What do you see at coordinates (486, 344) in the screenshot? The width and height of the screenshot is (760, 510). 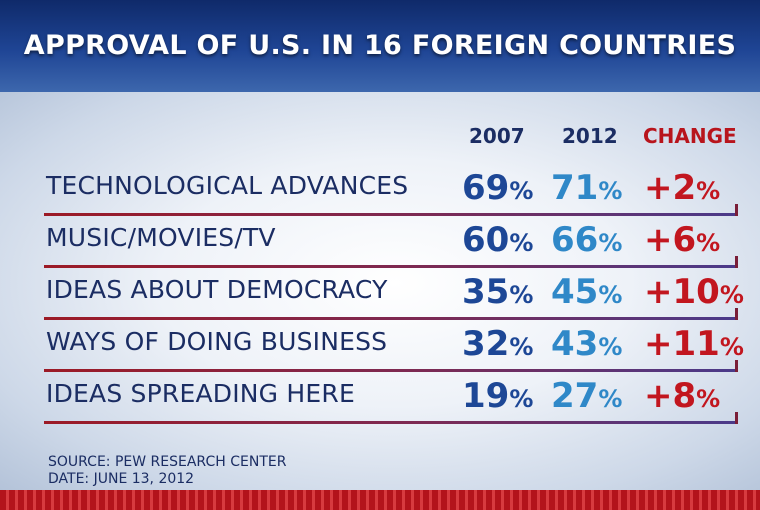 I see `value-2007-number: 32` at bounding box center [486, 344].